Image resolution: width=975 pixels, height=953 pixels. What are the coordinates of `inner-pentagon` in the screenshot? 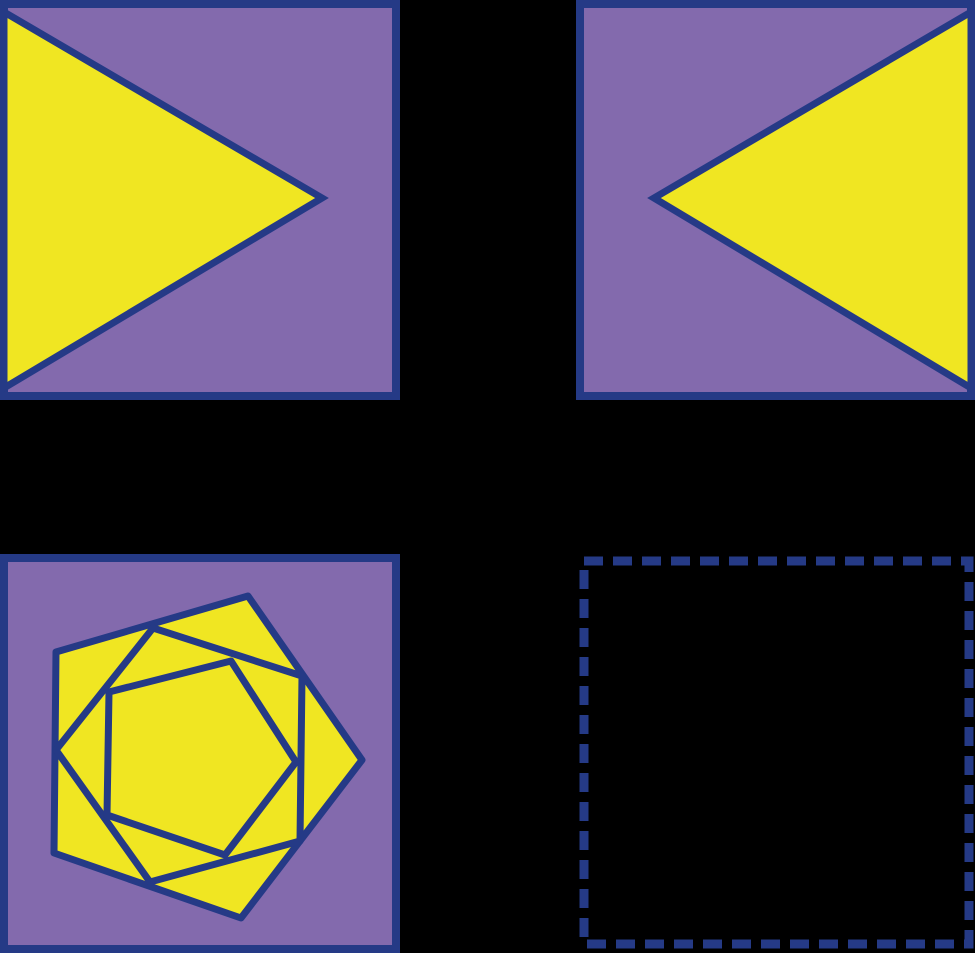 It's located at (201, 758).